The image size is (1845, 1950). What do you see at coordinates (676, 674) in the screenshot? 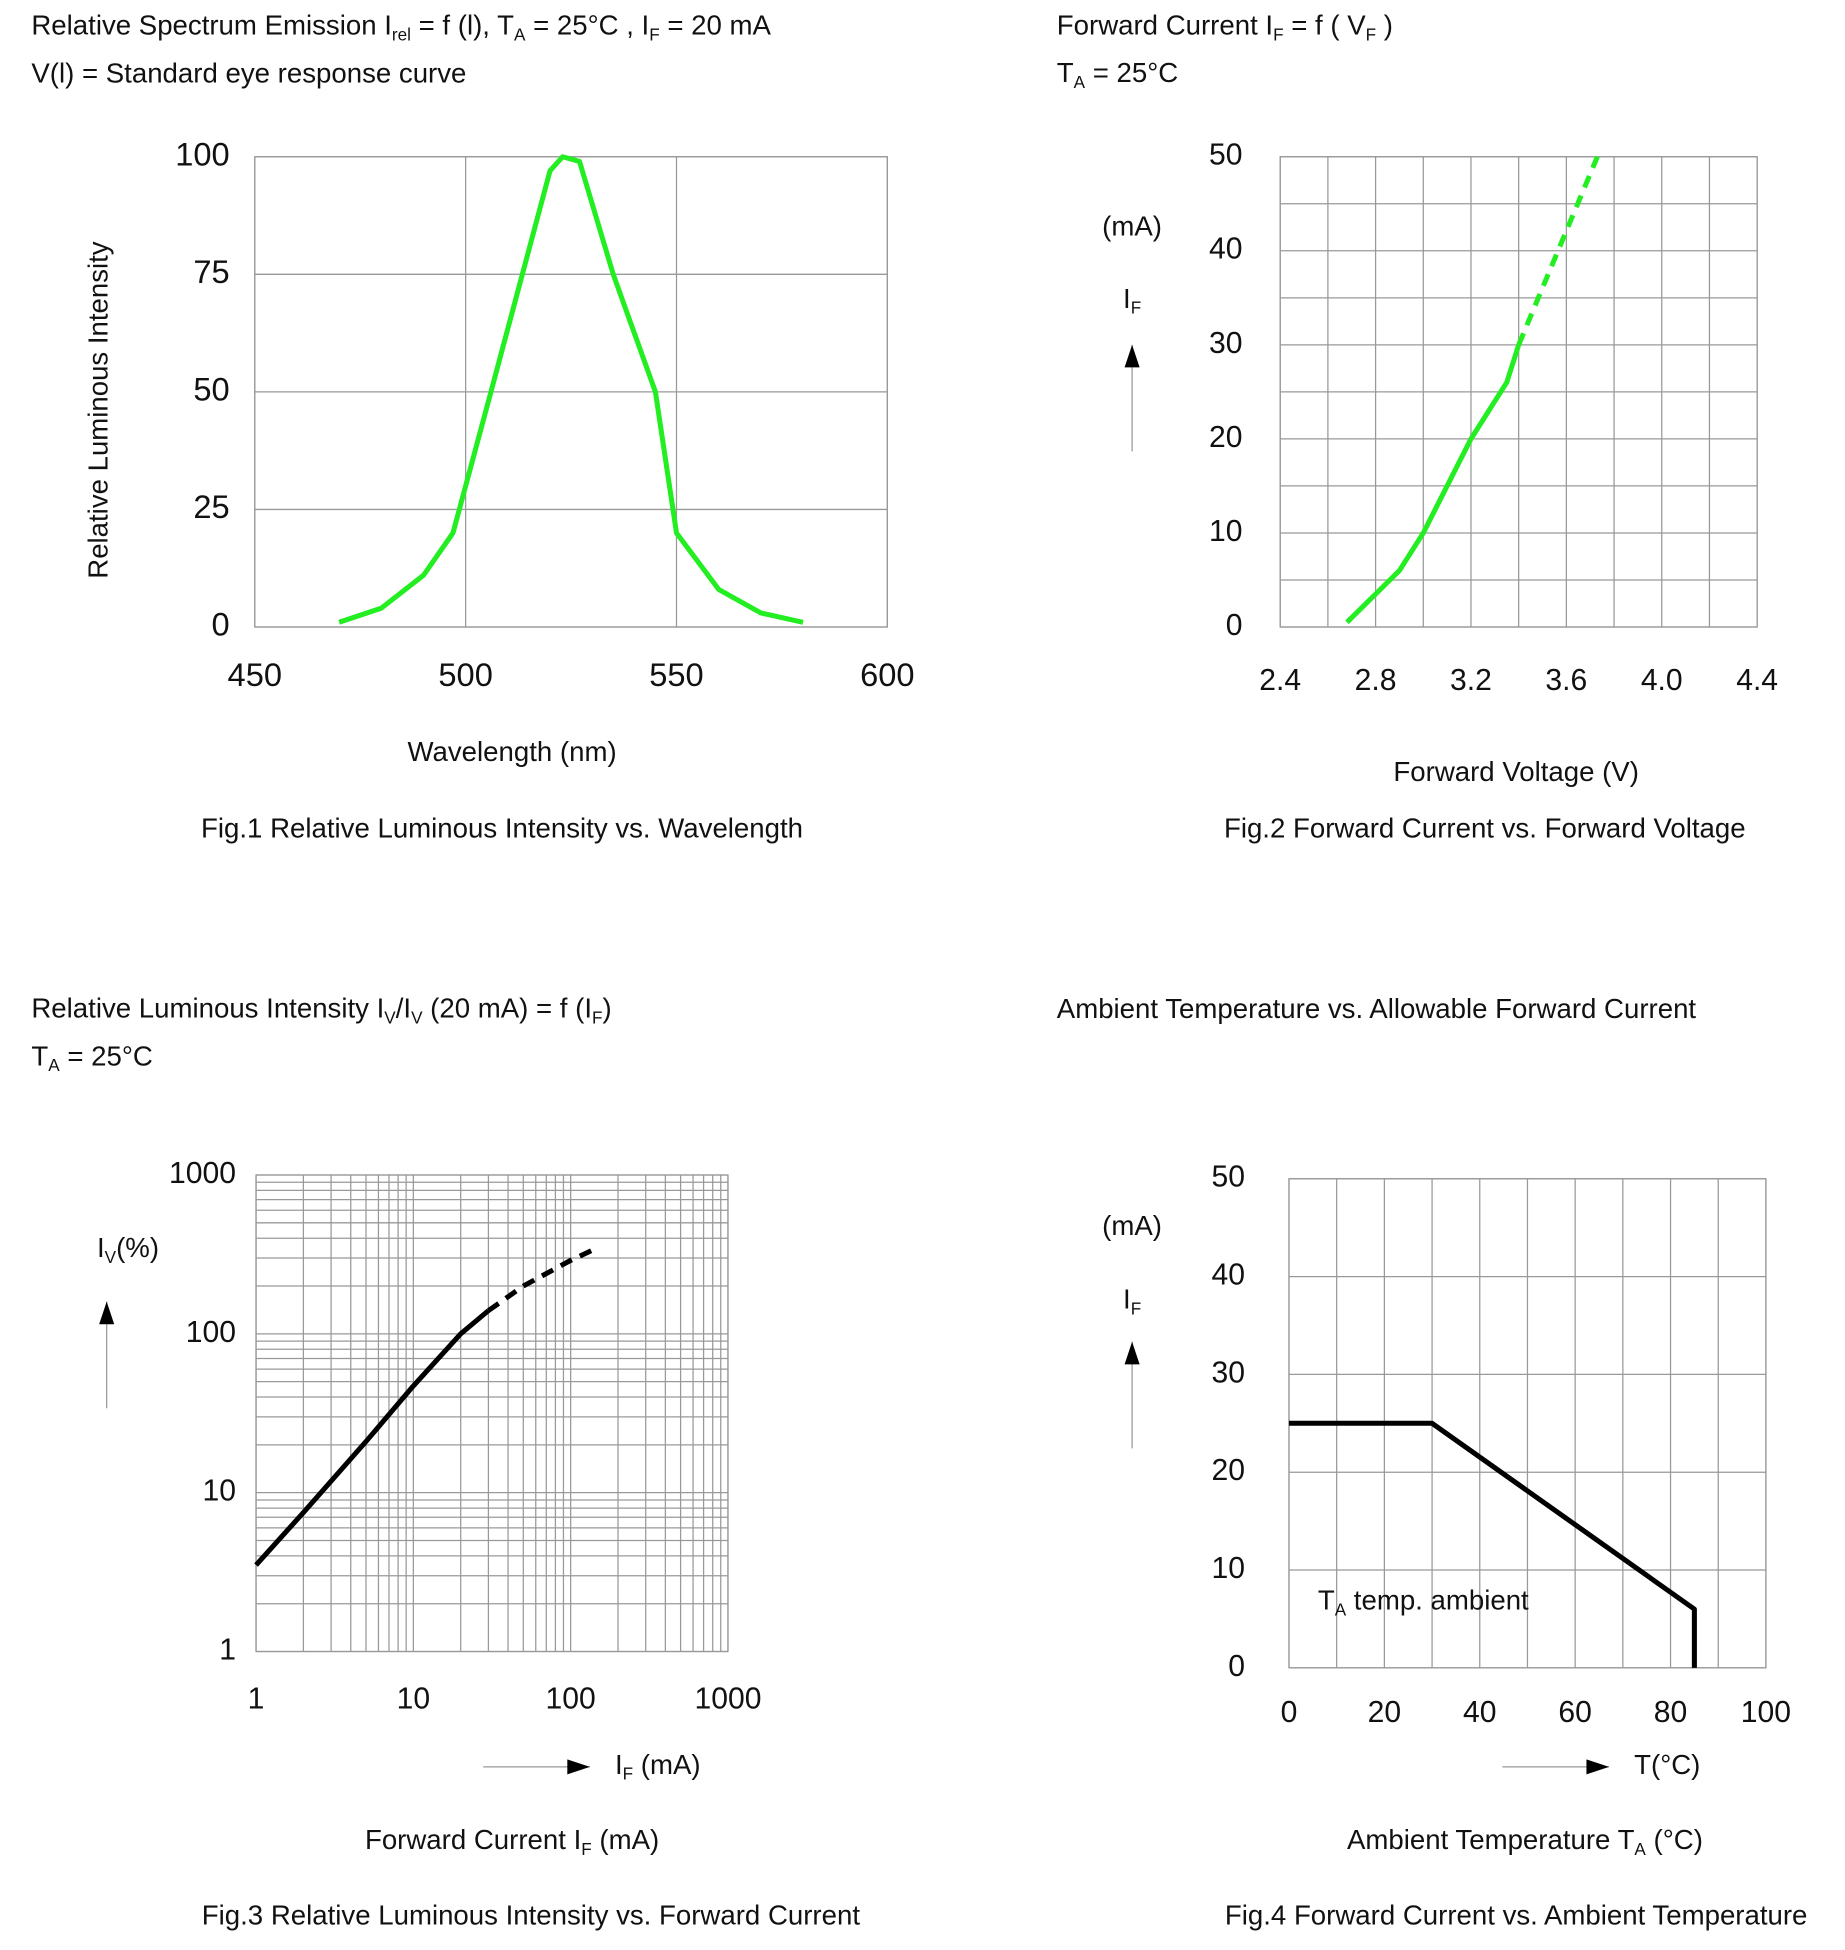
I see `x-tick-label: 550` at bounding box center [676, 674].